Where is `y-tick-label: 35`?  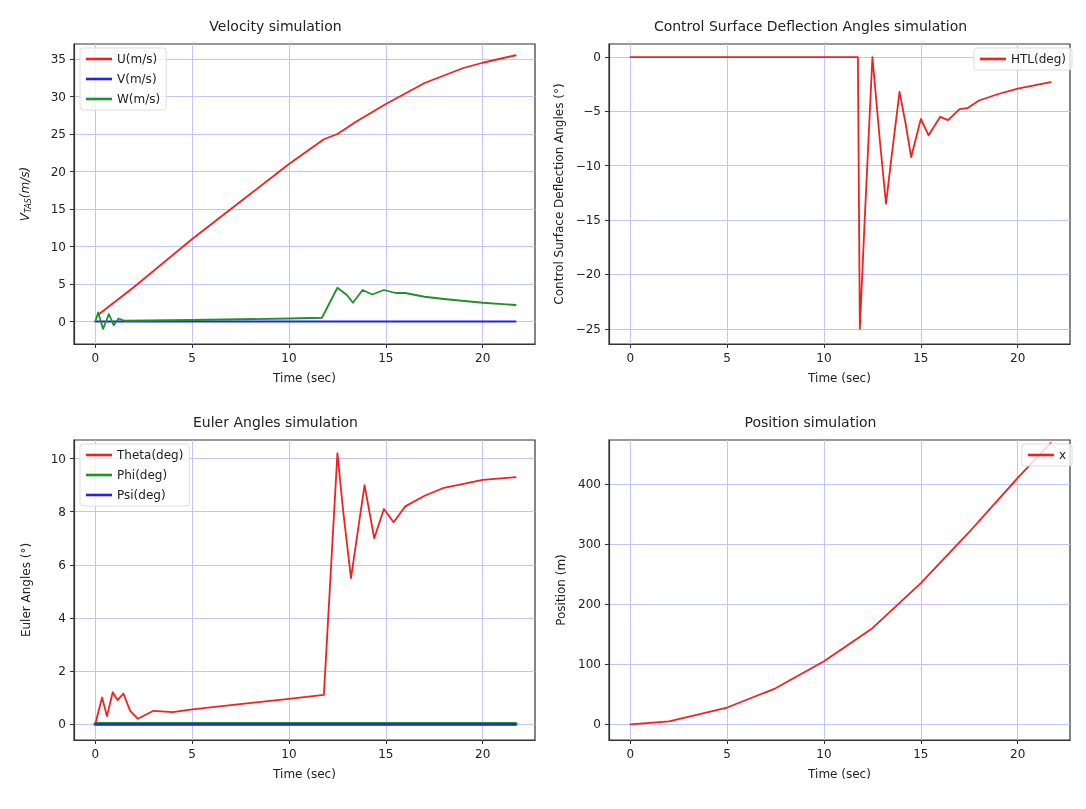 y-tick-label: 35 is located at coordinates (58, 59).